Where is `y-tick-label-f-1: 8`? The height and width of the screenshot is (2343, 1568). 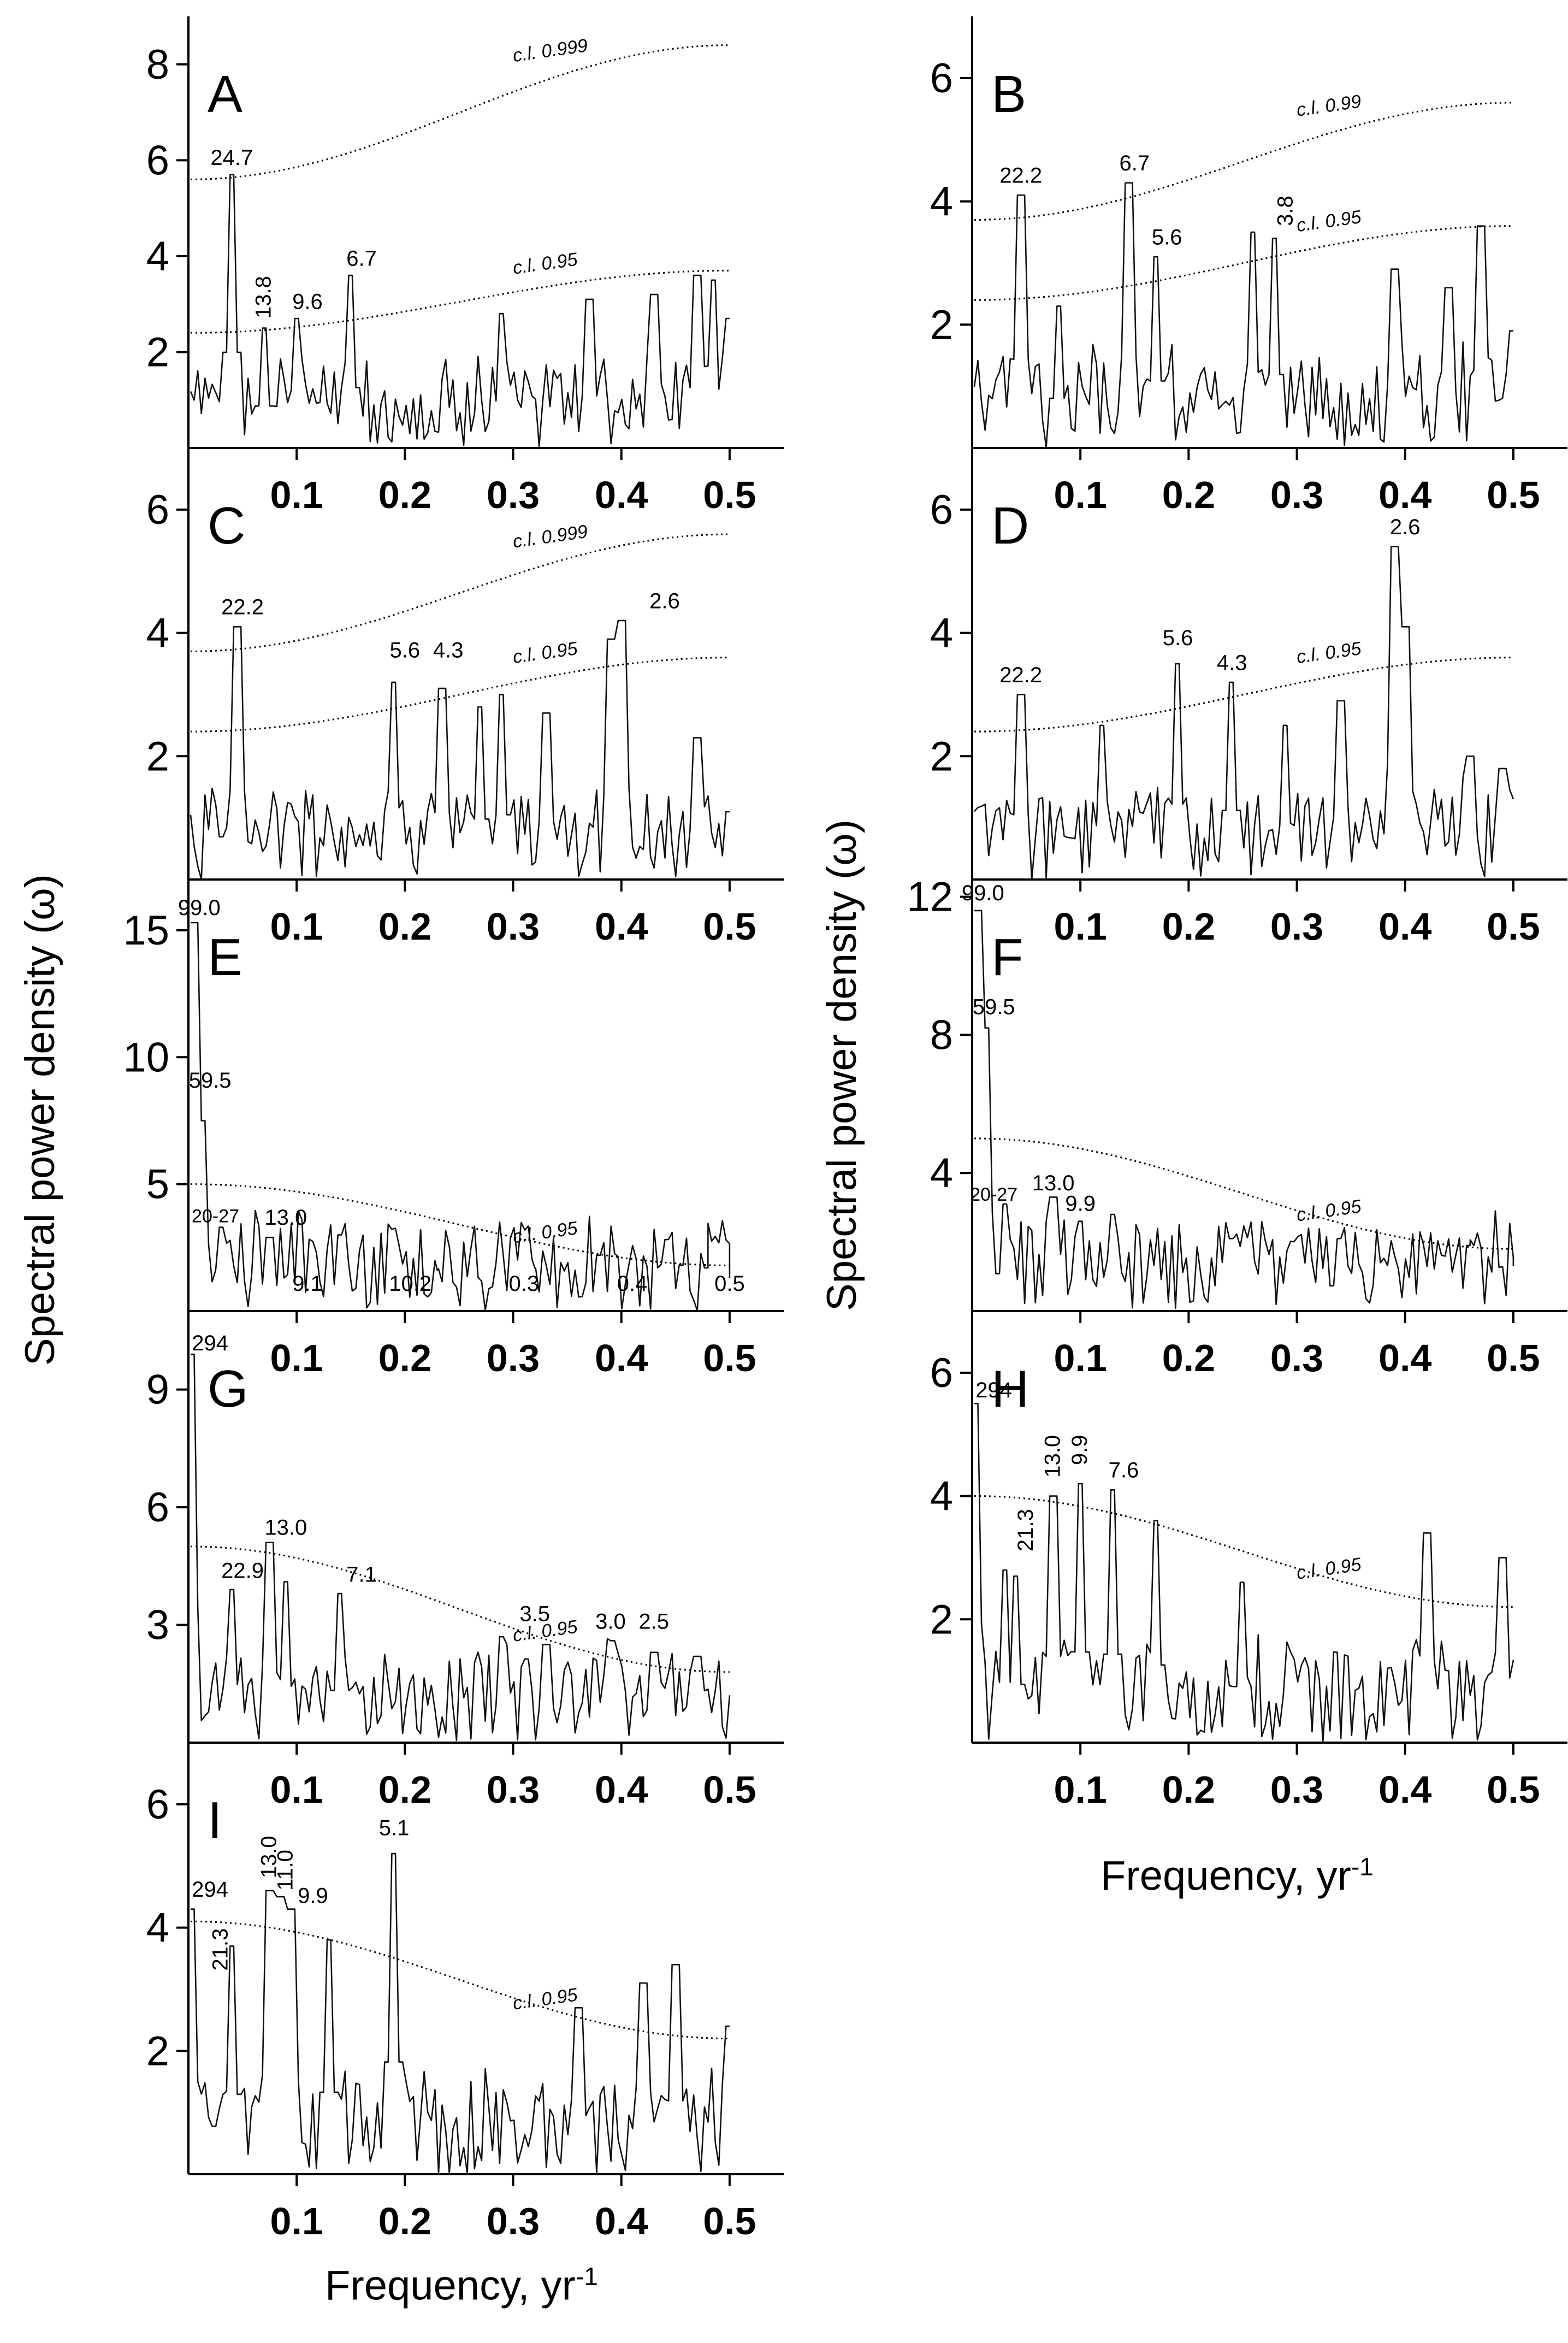
y-tick-label-f-1: 8 is located at coordinates (941, 1035).